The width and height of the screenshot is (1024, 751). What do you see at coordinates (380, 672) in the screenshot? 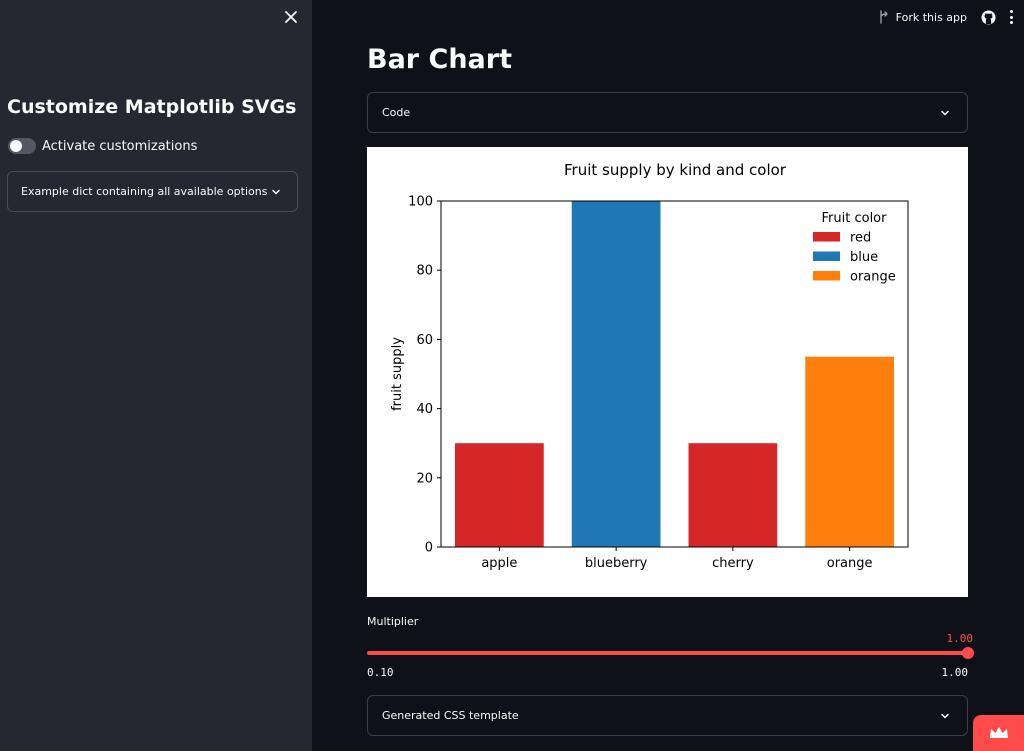
I see `multiplier-min: 0.10` at bounding box center [380, 672].